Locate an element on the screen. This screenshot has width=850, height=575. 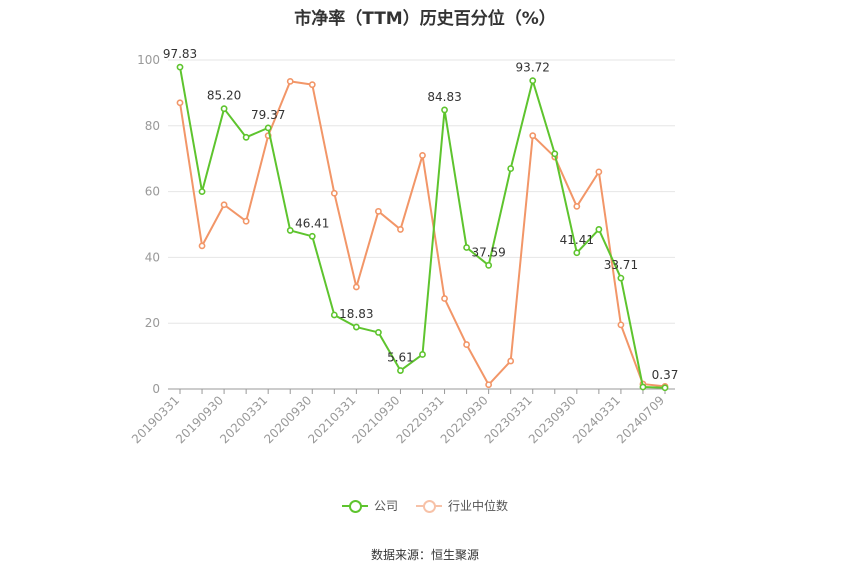
data-source: 数据来源：恒生聚源 is located at coordinates (424, 555).